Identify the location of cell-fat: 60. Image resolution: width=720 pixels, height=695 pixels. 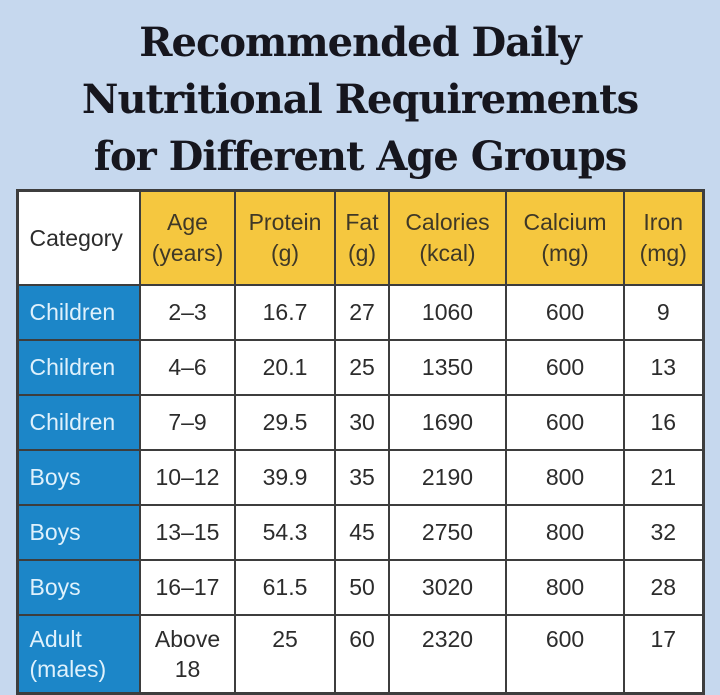
(362, 654).